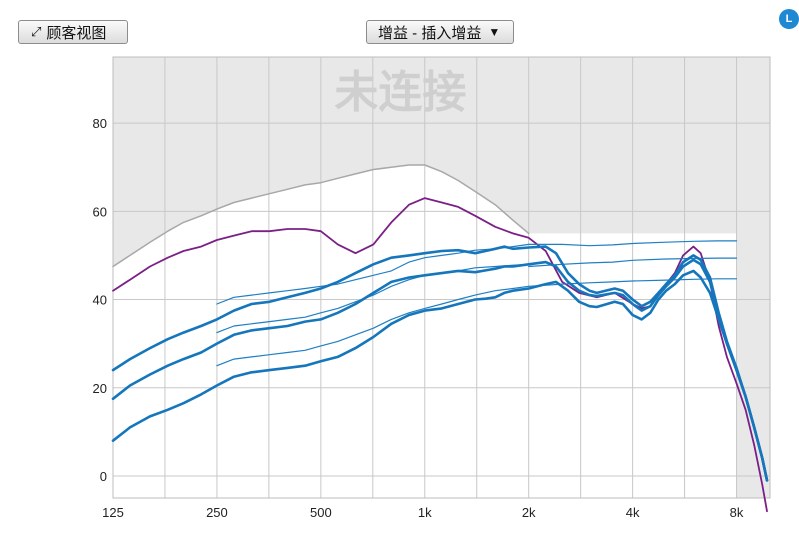 The width and height of the screenshot is (799, 536). I want to click on y-tick-label: 80, so click(100, 123).